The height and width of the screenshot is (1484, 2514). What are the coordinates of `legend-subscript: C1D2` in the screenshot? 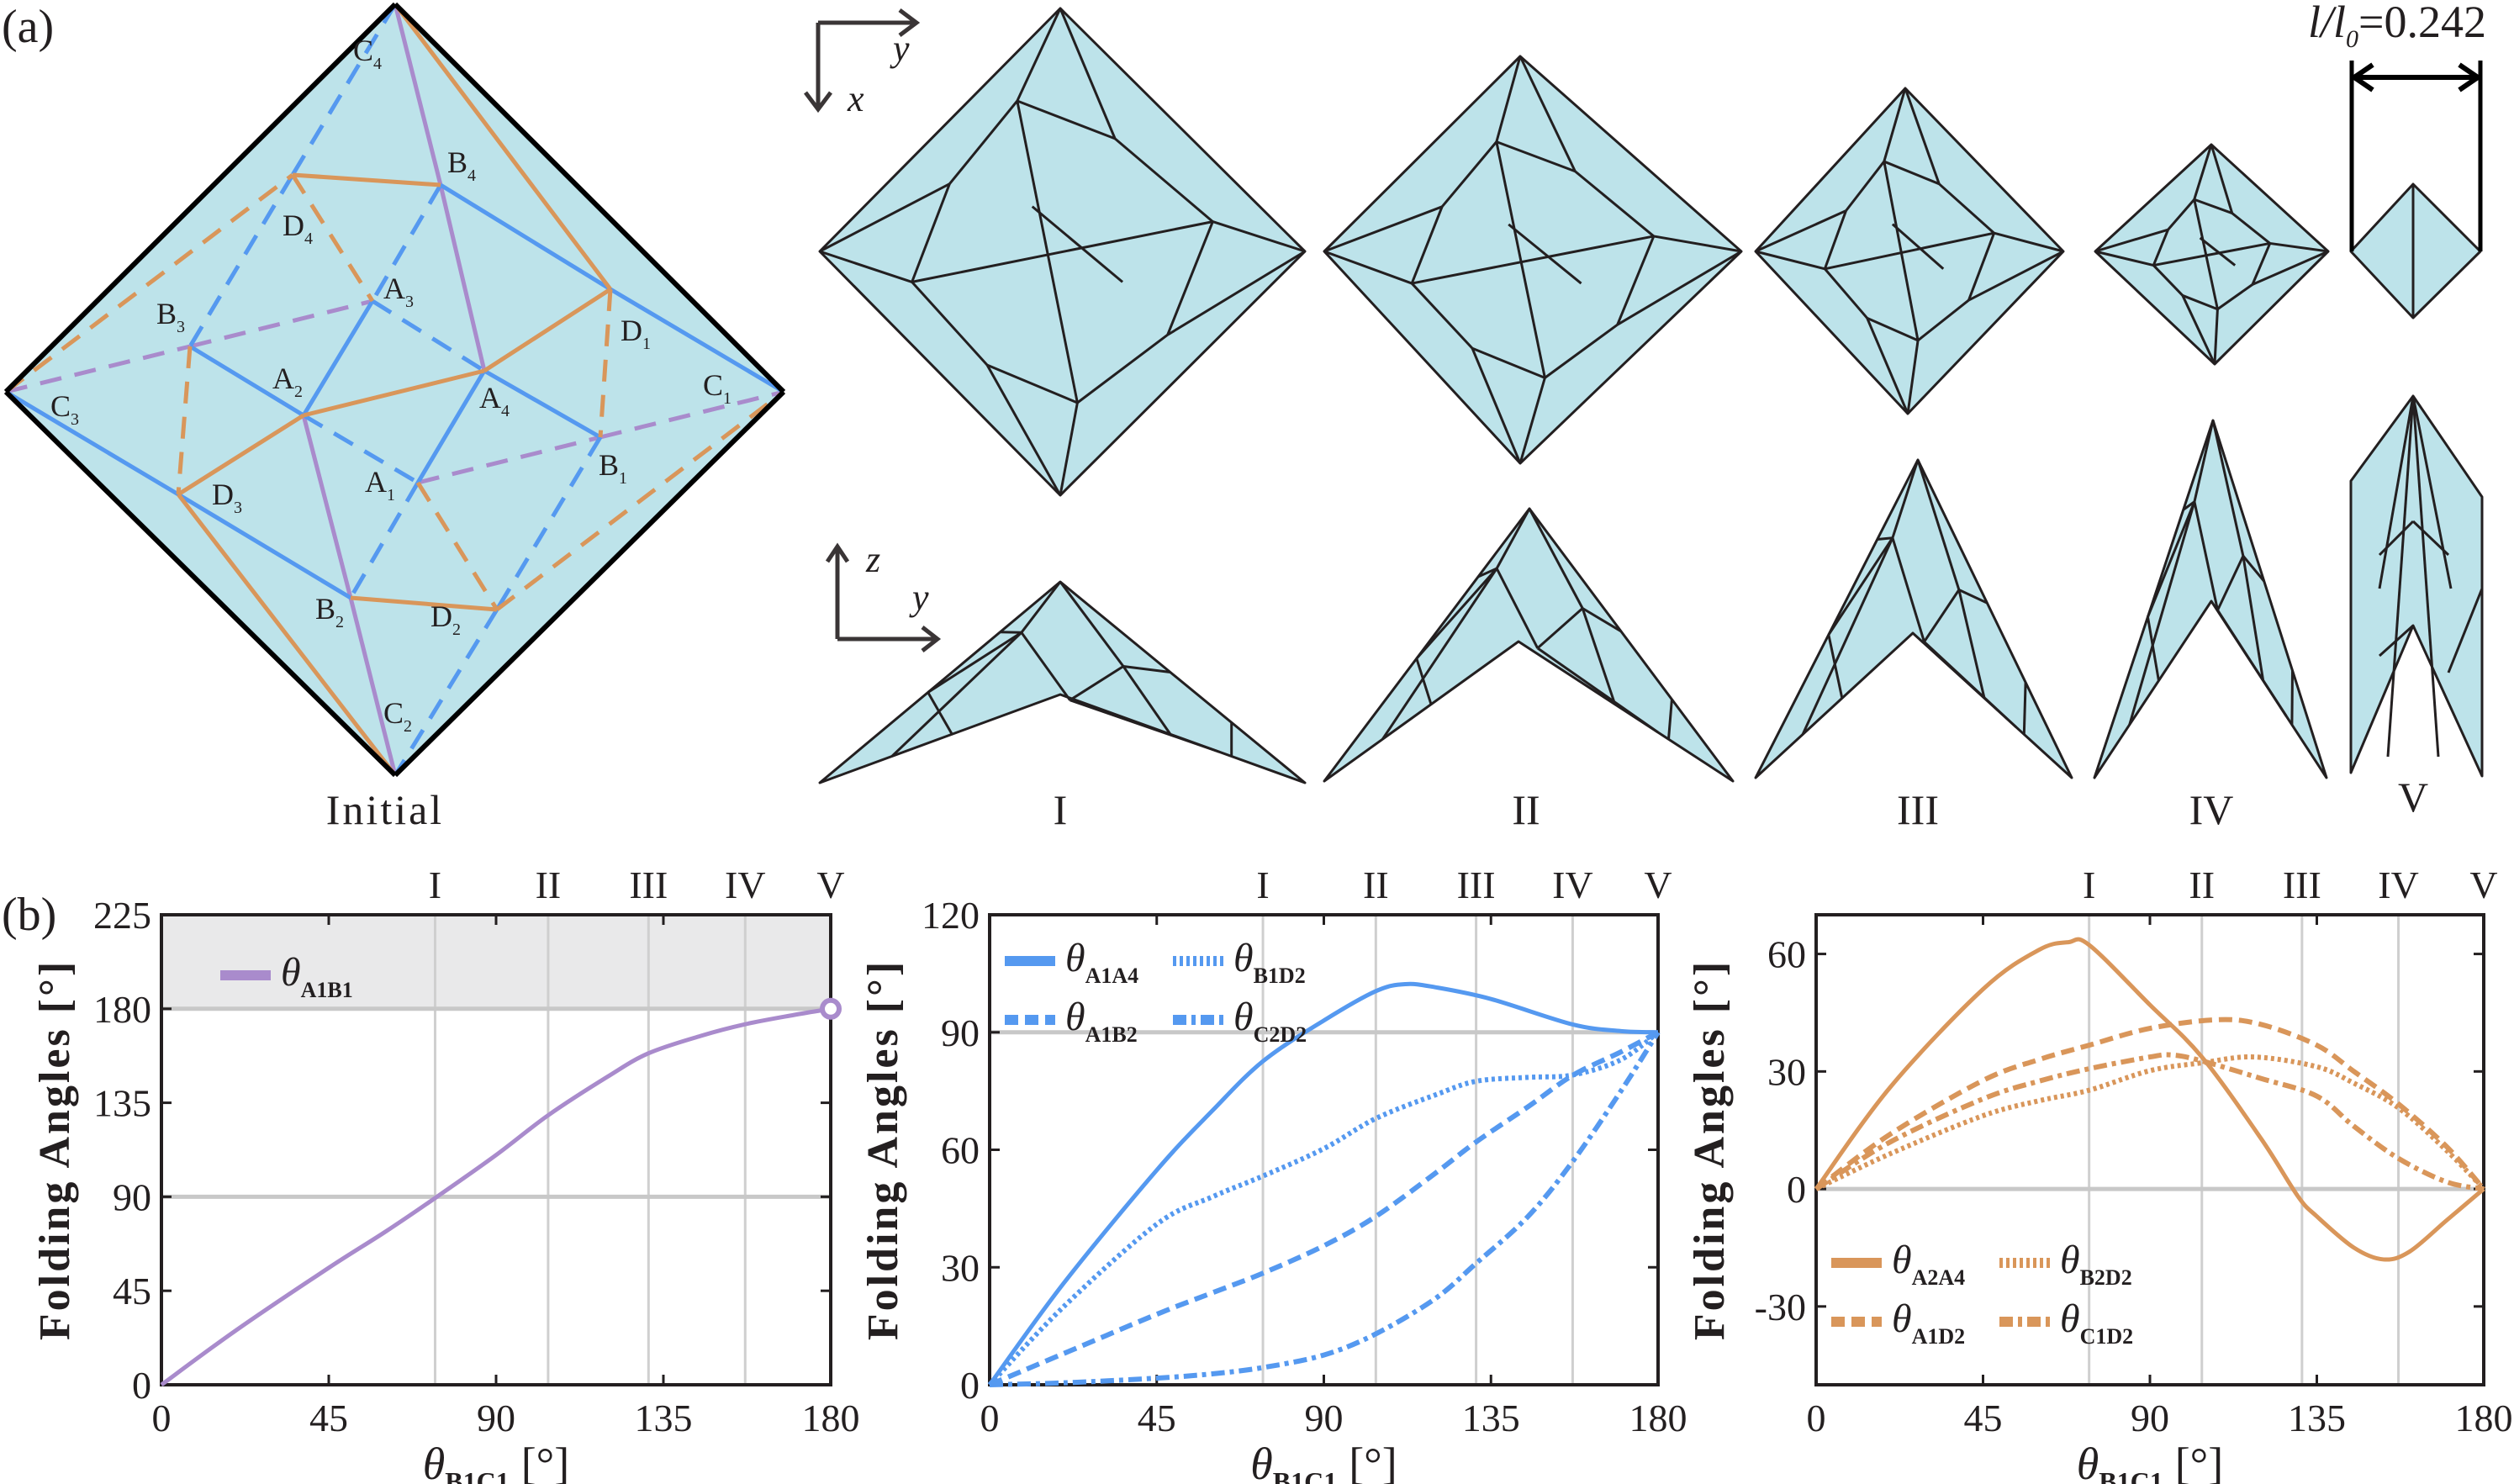 It's located at (2107, 1336).